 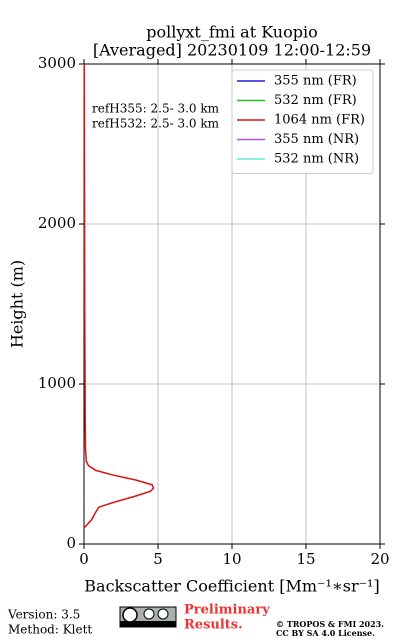 I want to click on y-axis-label: Height (m), so click(x=17, y=304).